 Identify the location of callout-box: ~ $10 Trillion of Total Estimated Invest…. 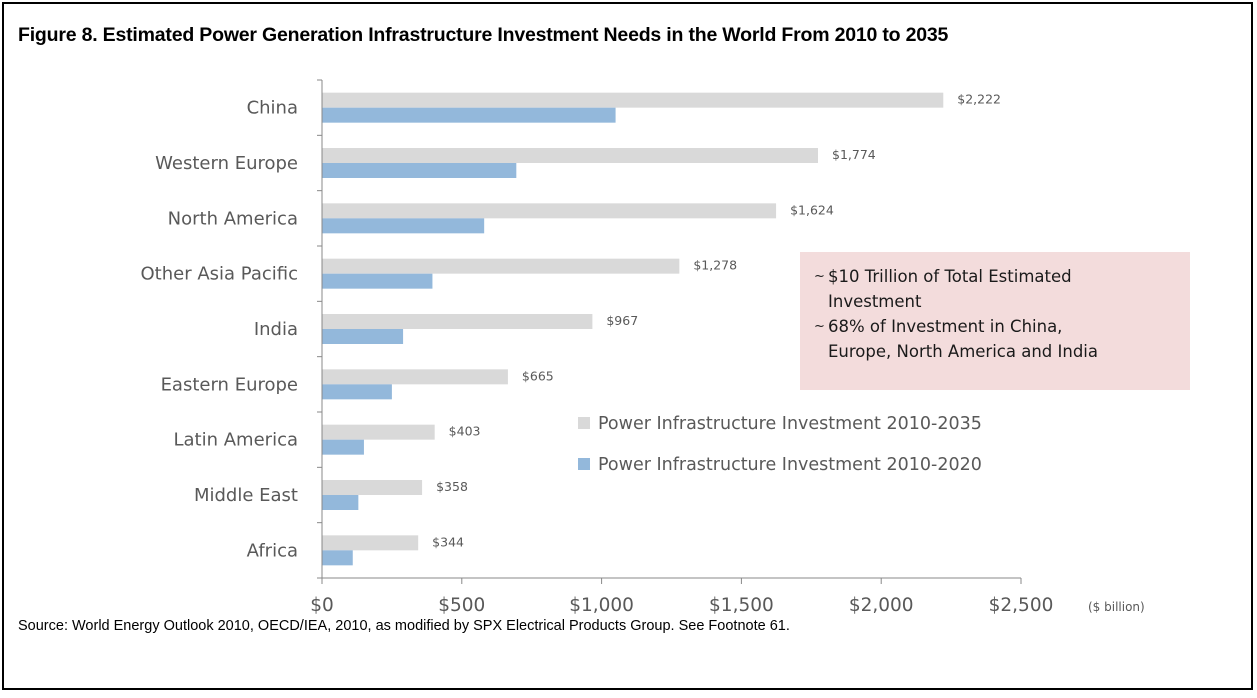
(995, 321).